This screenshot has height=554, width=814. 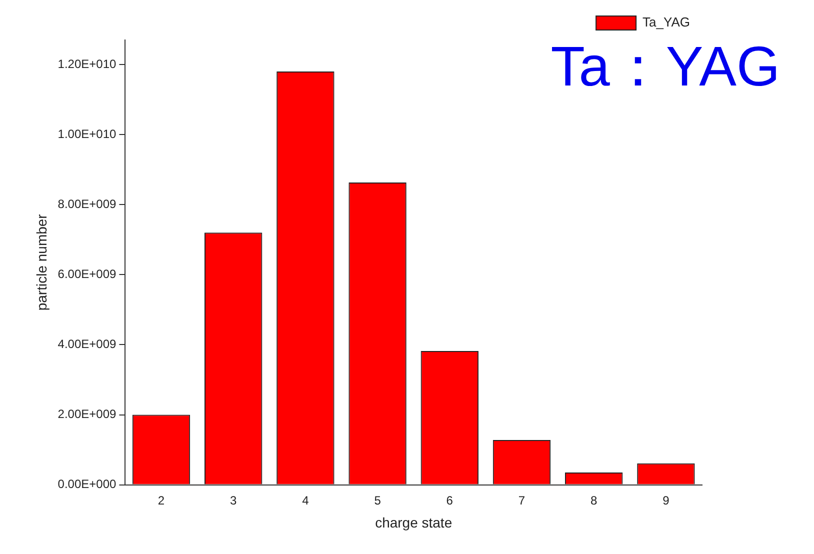 What do you see at coordinates (413, 522) in the screenshot?
I see `x-axis-title: charge state` at bounding box center [413, 522].